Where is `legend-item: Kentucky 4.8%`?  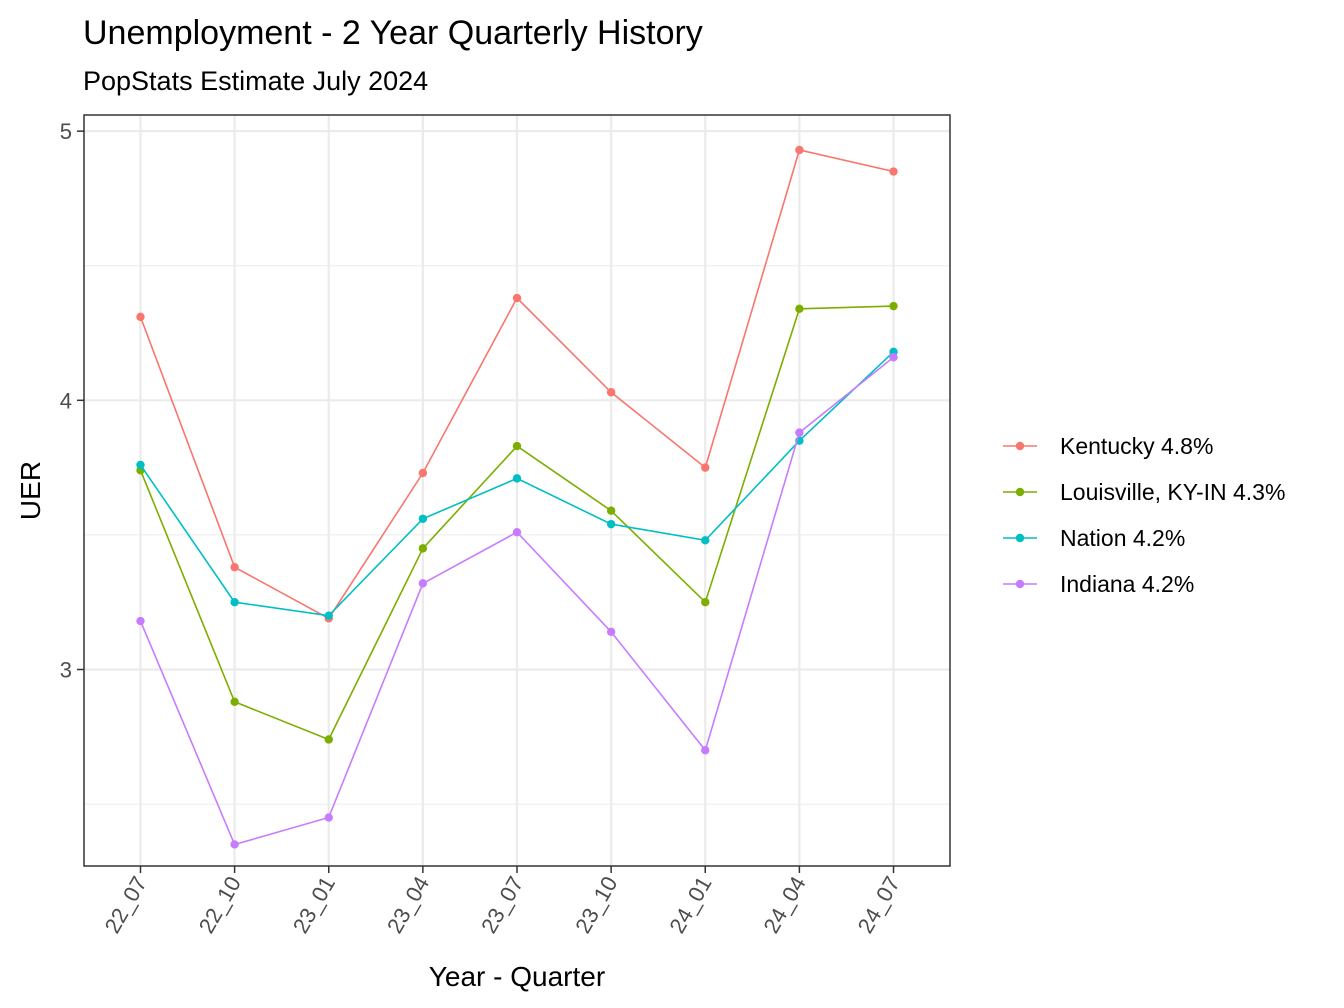
legend-item: Kentucky 4.8% is located at coordinates (1108, 446).